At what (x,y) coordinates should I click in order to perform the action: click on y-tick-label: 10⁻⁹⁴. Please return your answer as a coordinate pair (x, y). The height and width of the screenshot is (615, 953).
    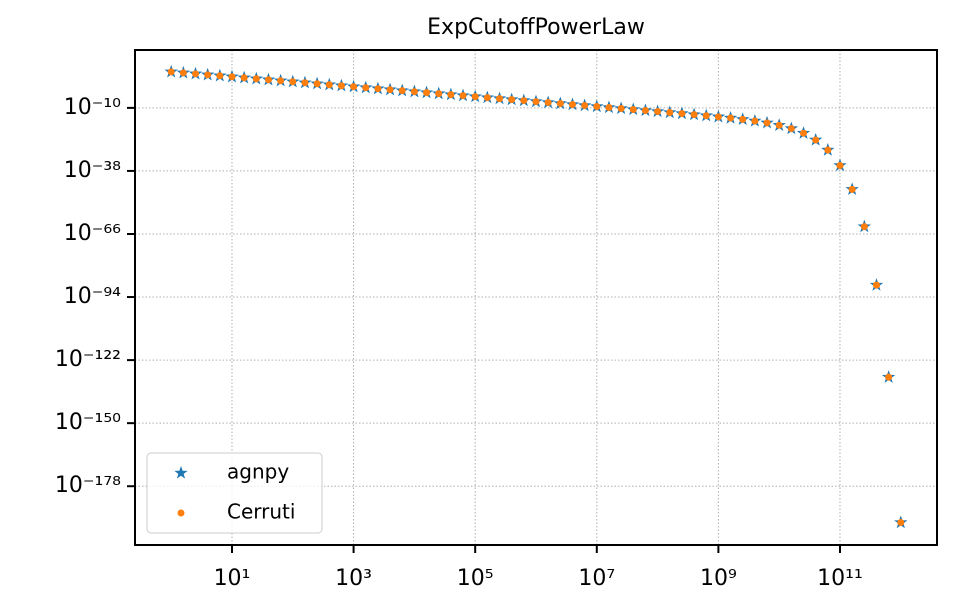
    Looking at the image, I should click on (92, 296).